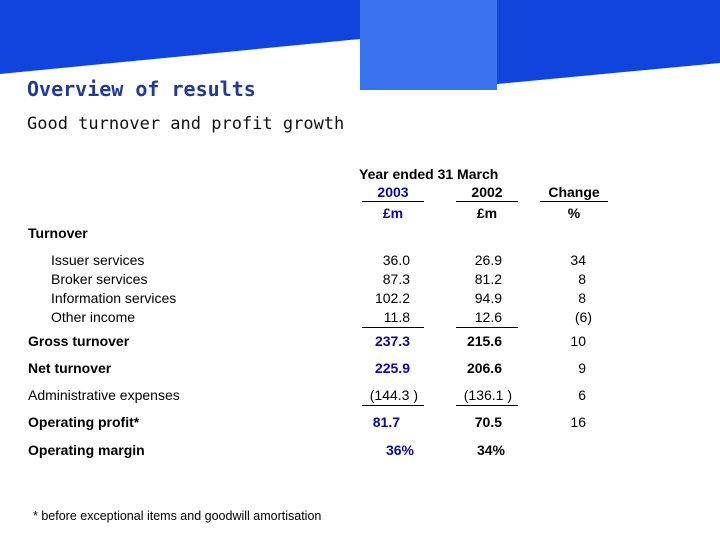 The image size is (720, 540). Describe the element at coordinates (392, 368) in the screenshot. I see `row-net-2003: 225.9` at that location.